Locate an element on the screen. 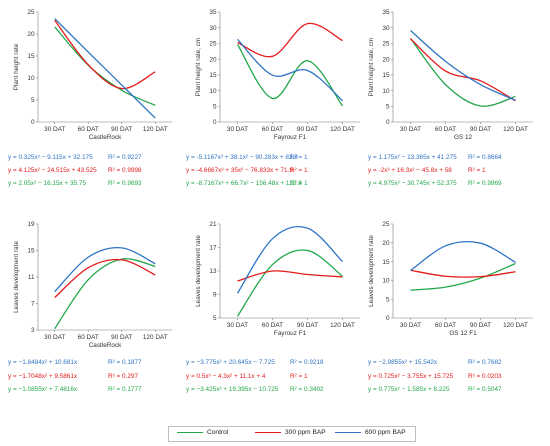  legend-label-300-bap: 300 ppm BAP is located at coordinates (305, 432).